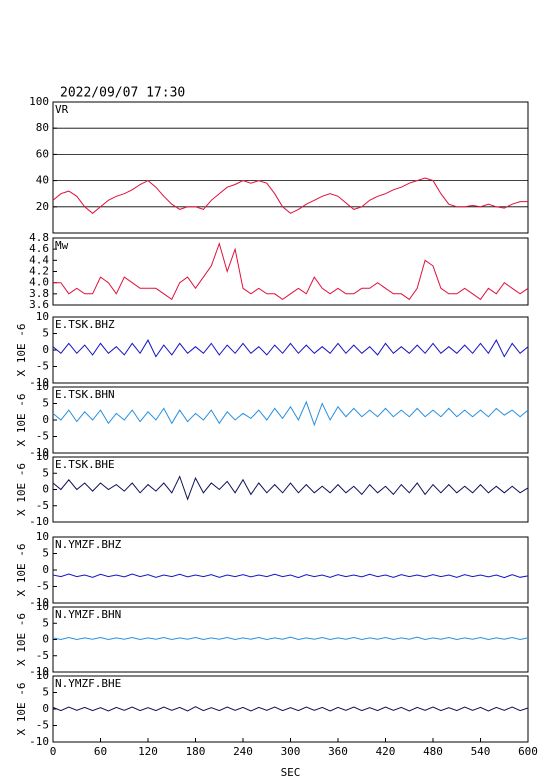 Image resolution: width=554 pixels, height=781 pixels. What do you see at coordinates (39, 304) in the screenshot?
I see `y-tick-label: 3.6` at bounding box center [39, 304].